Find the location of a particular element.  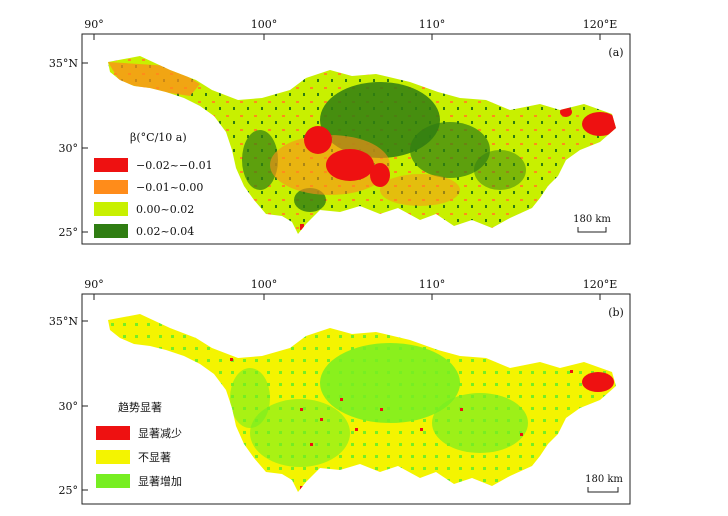

lat-tick-25-b: 25° is located at coordinates (69, 490).